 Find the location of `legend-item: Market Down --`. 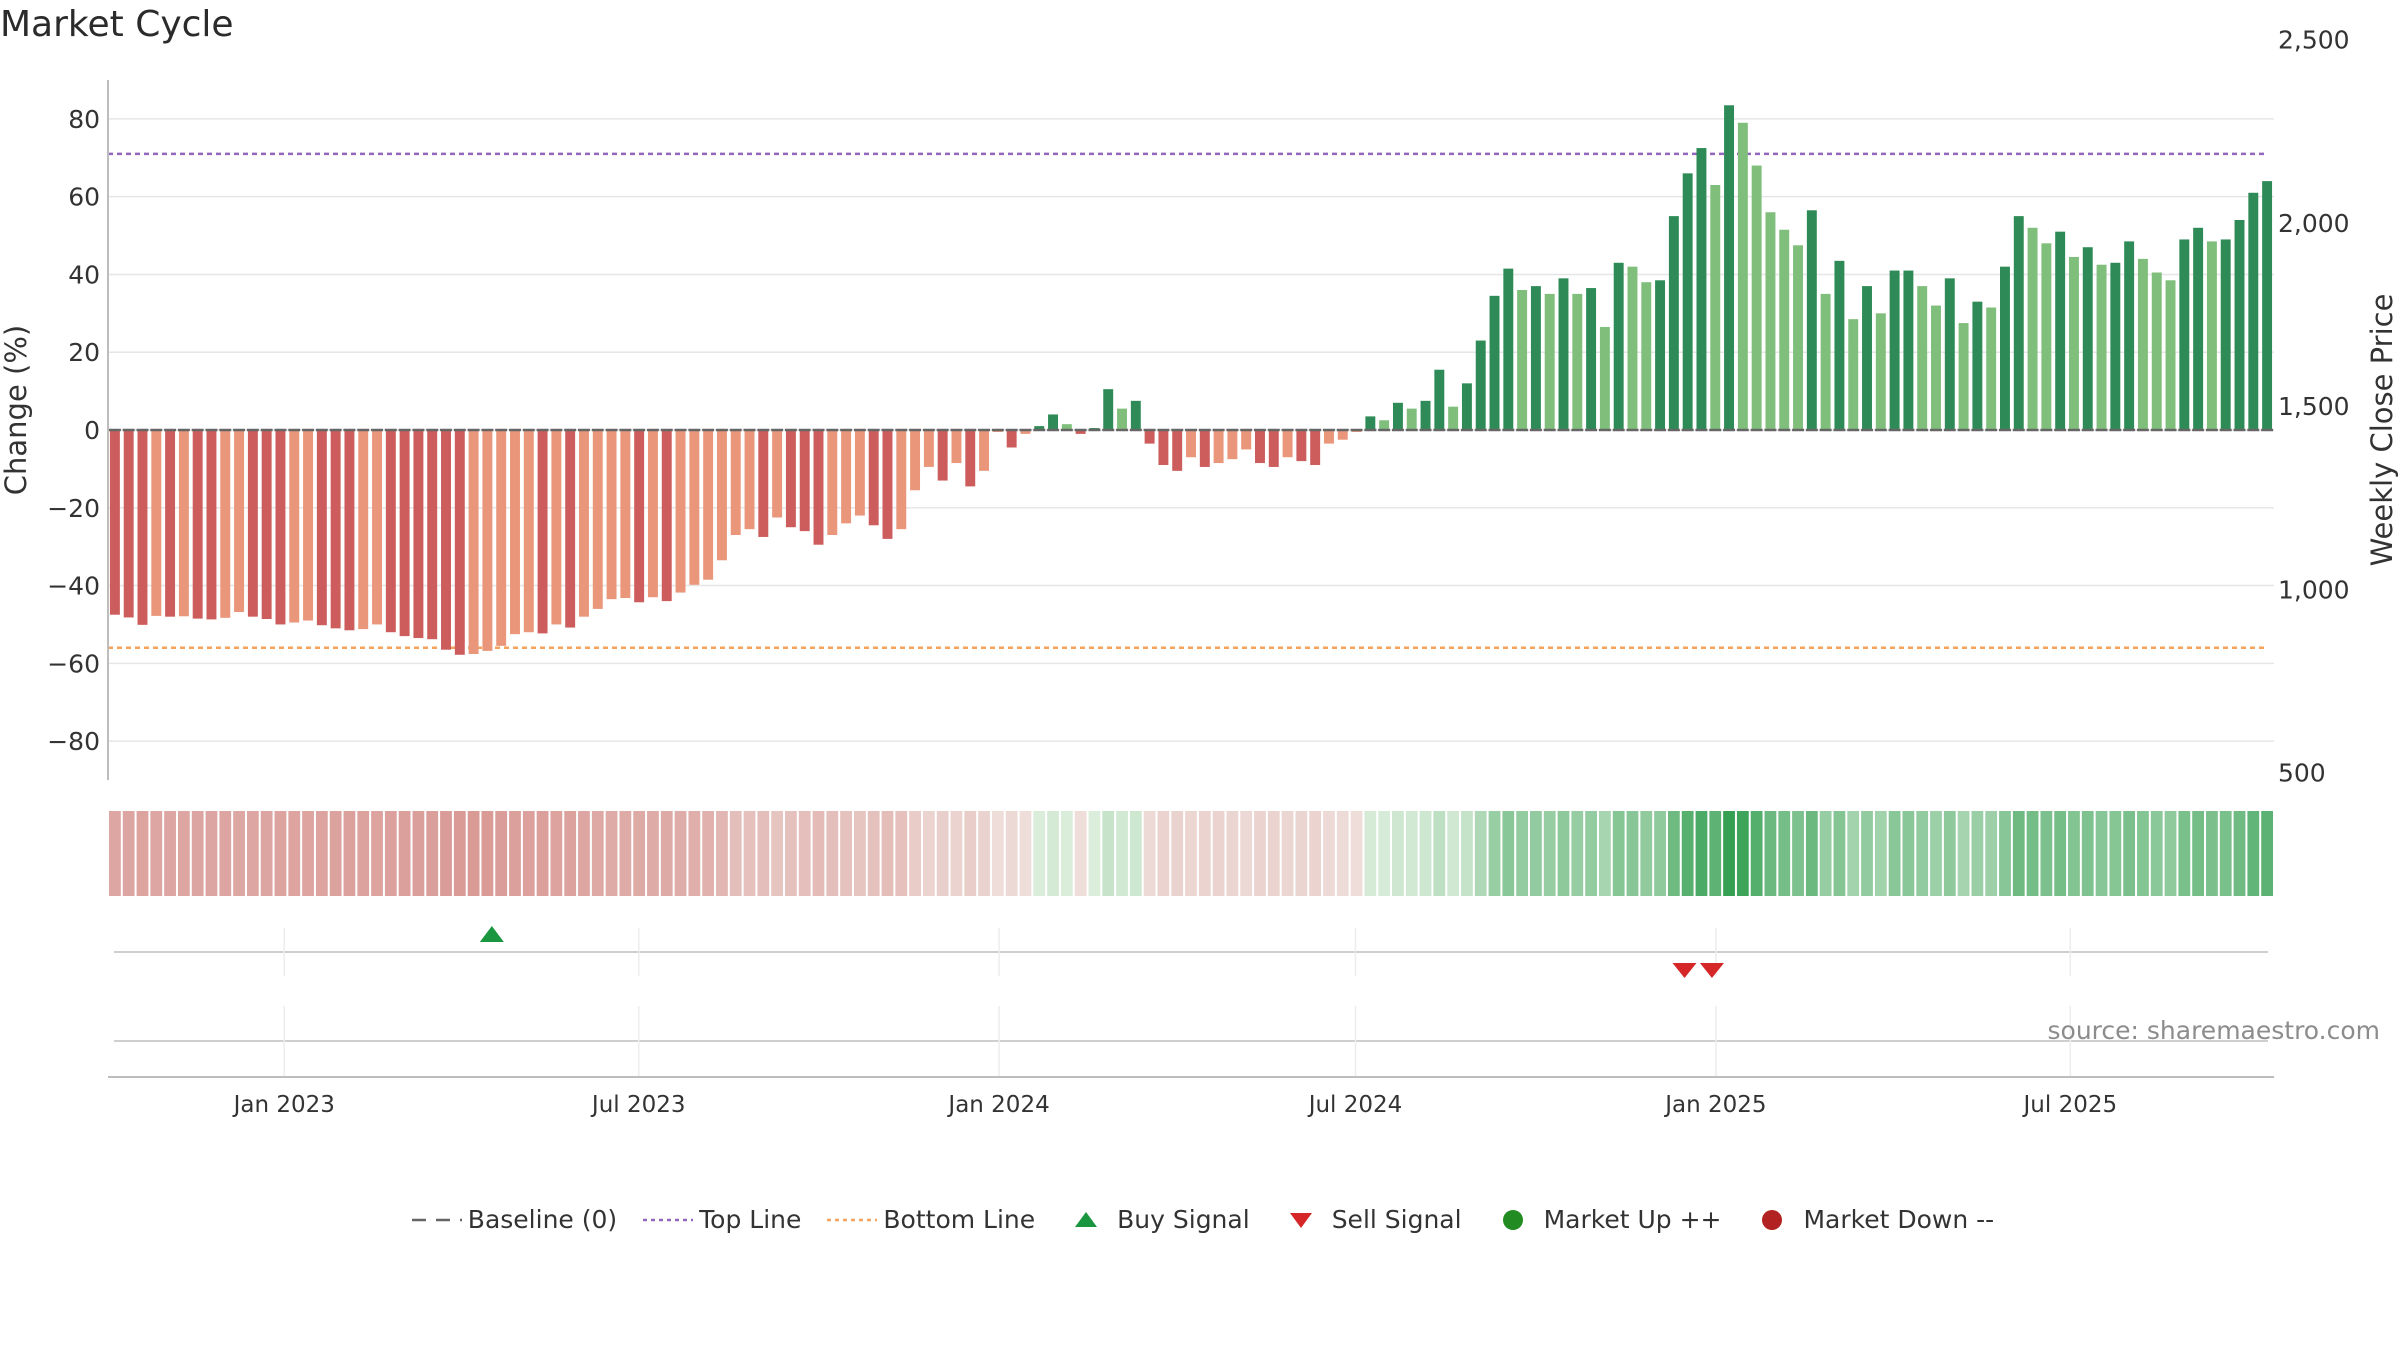

legend-item: Market Down -- is located at coordinates (1867, 1219).